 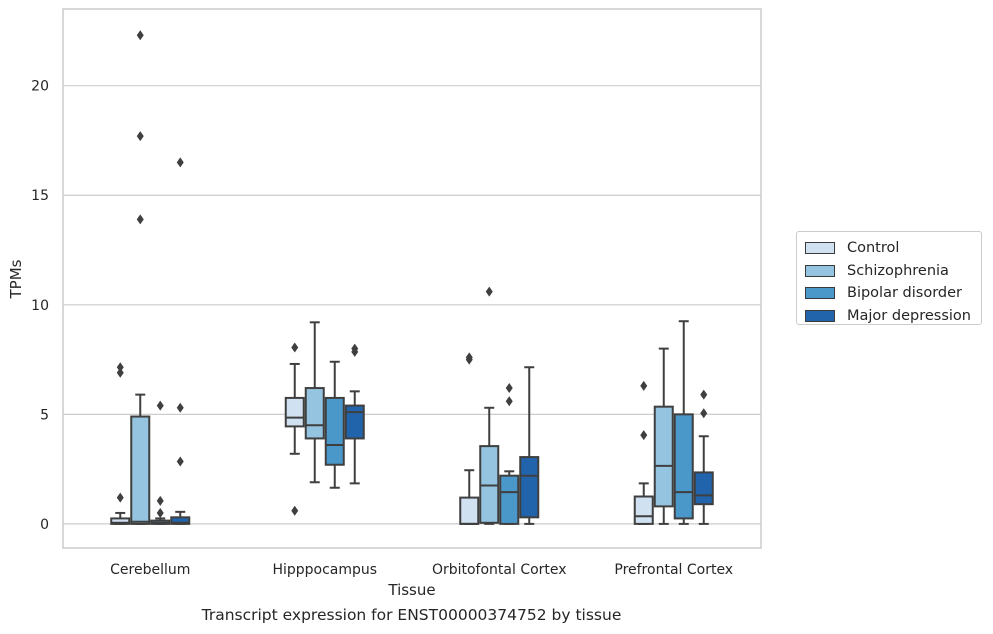 I want to click on y-tick-label: 20, so click(x=40, y=87).